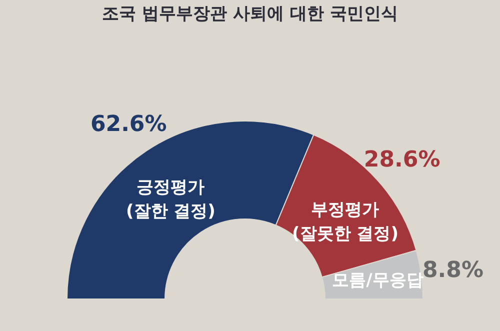 The image size is (500, 331). I want to click on slice-label: 긍정평가 (잘한 결정), so click(171, 199).